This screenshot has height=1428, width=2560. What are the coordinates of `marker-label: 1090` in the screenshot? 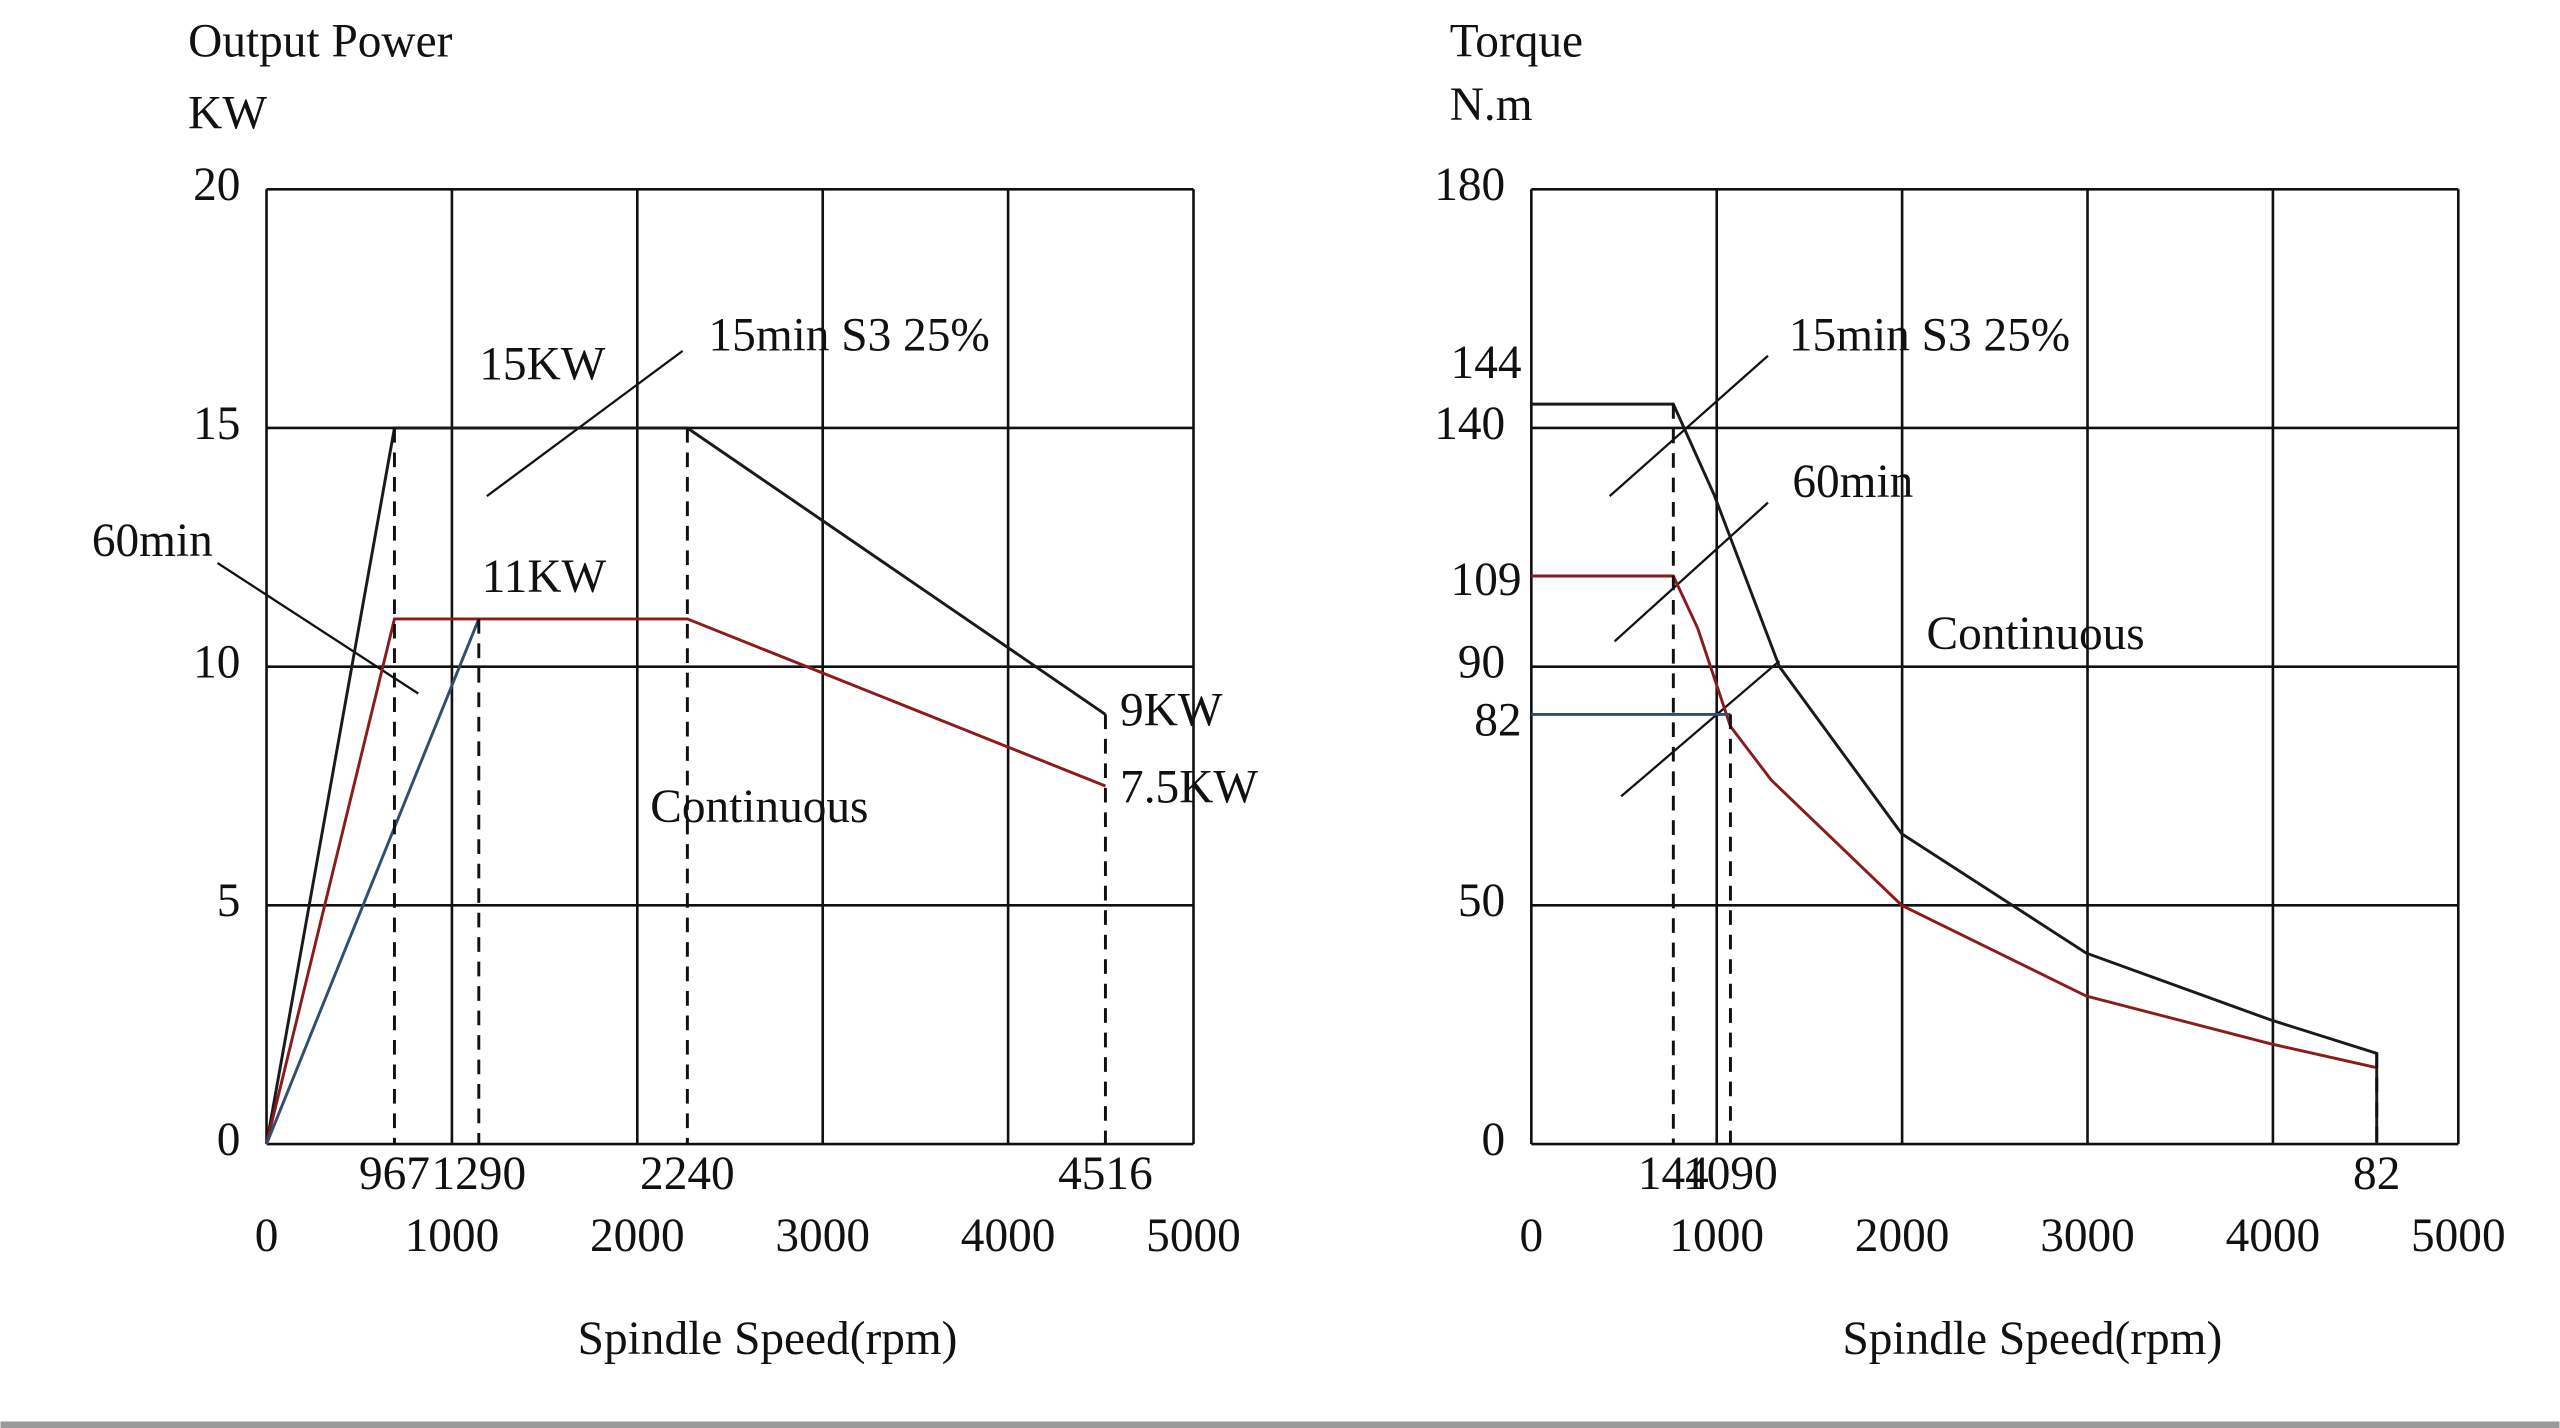 It's located at (1730, 1174).